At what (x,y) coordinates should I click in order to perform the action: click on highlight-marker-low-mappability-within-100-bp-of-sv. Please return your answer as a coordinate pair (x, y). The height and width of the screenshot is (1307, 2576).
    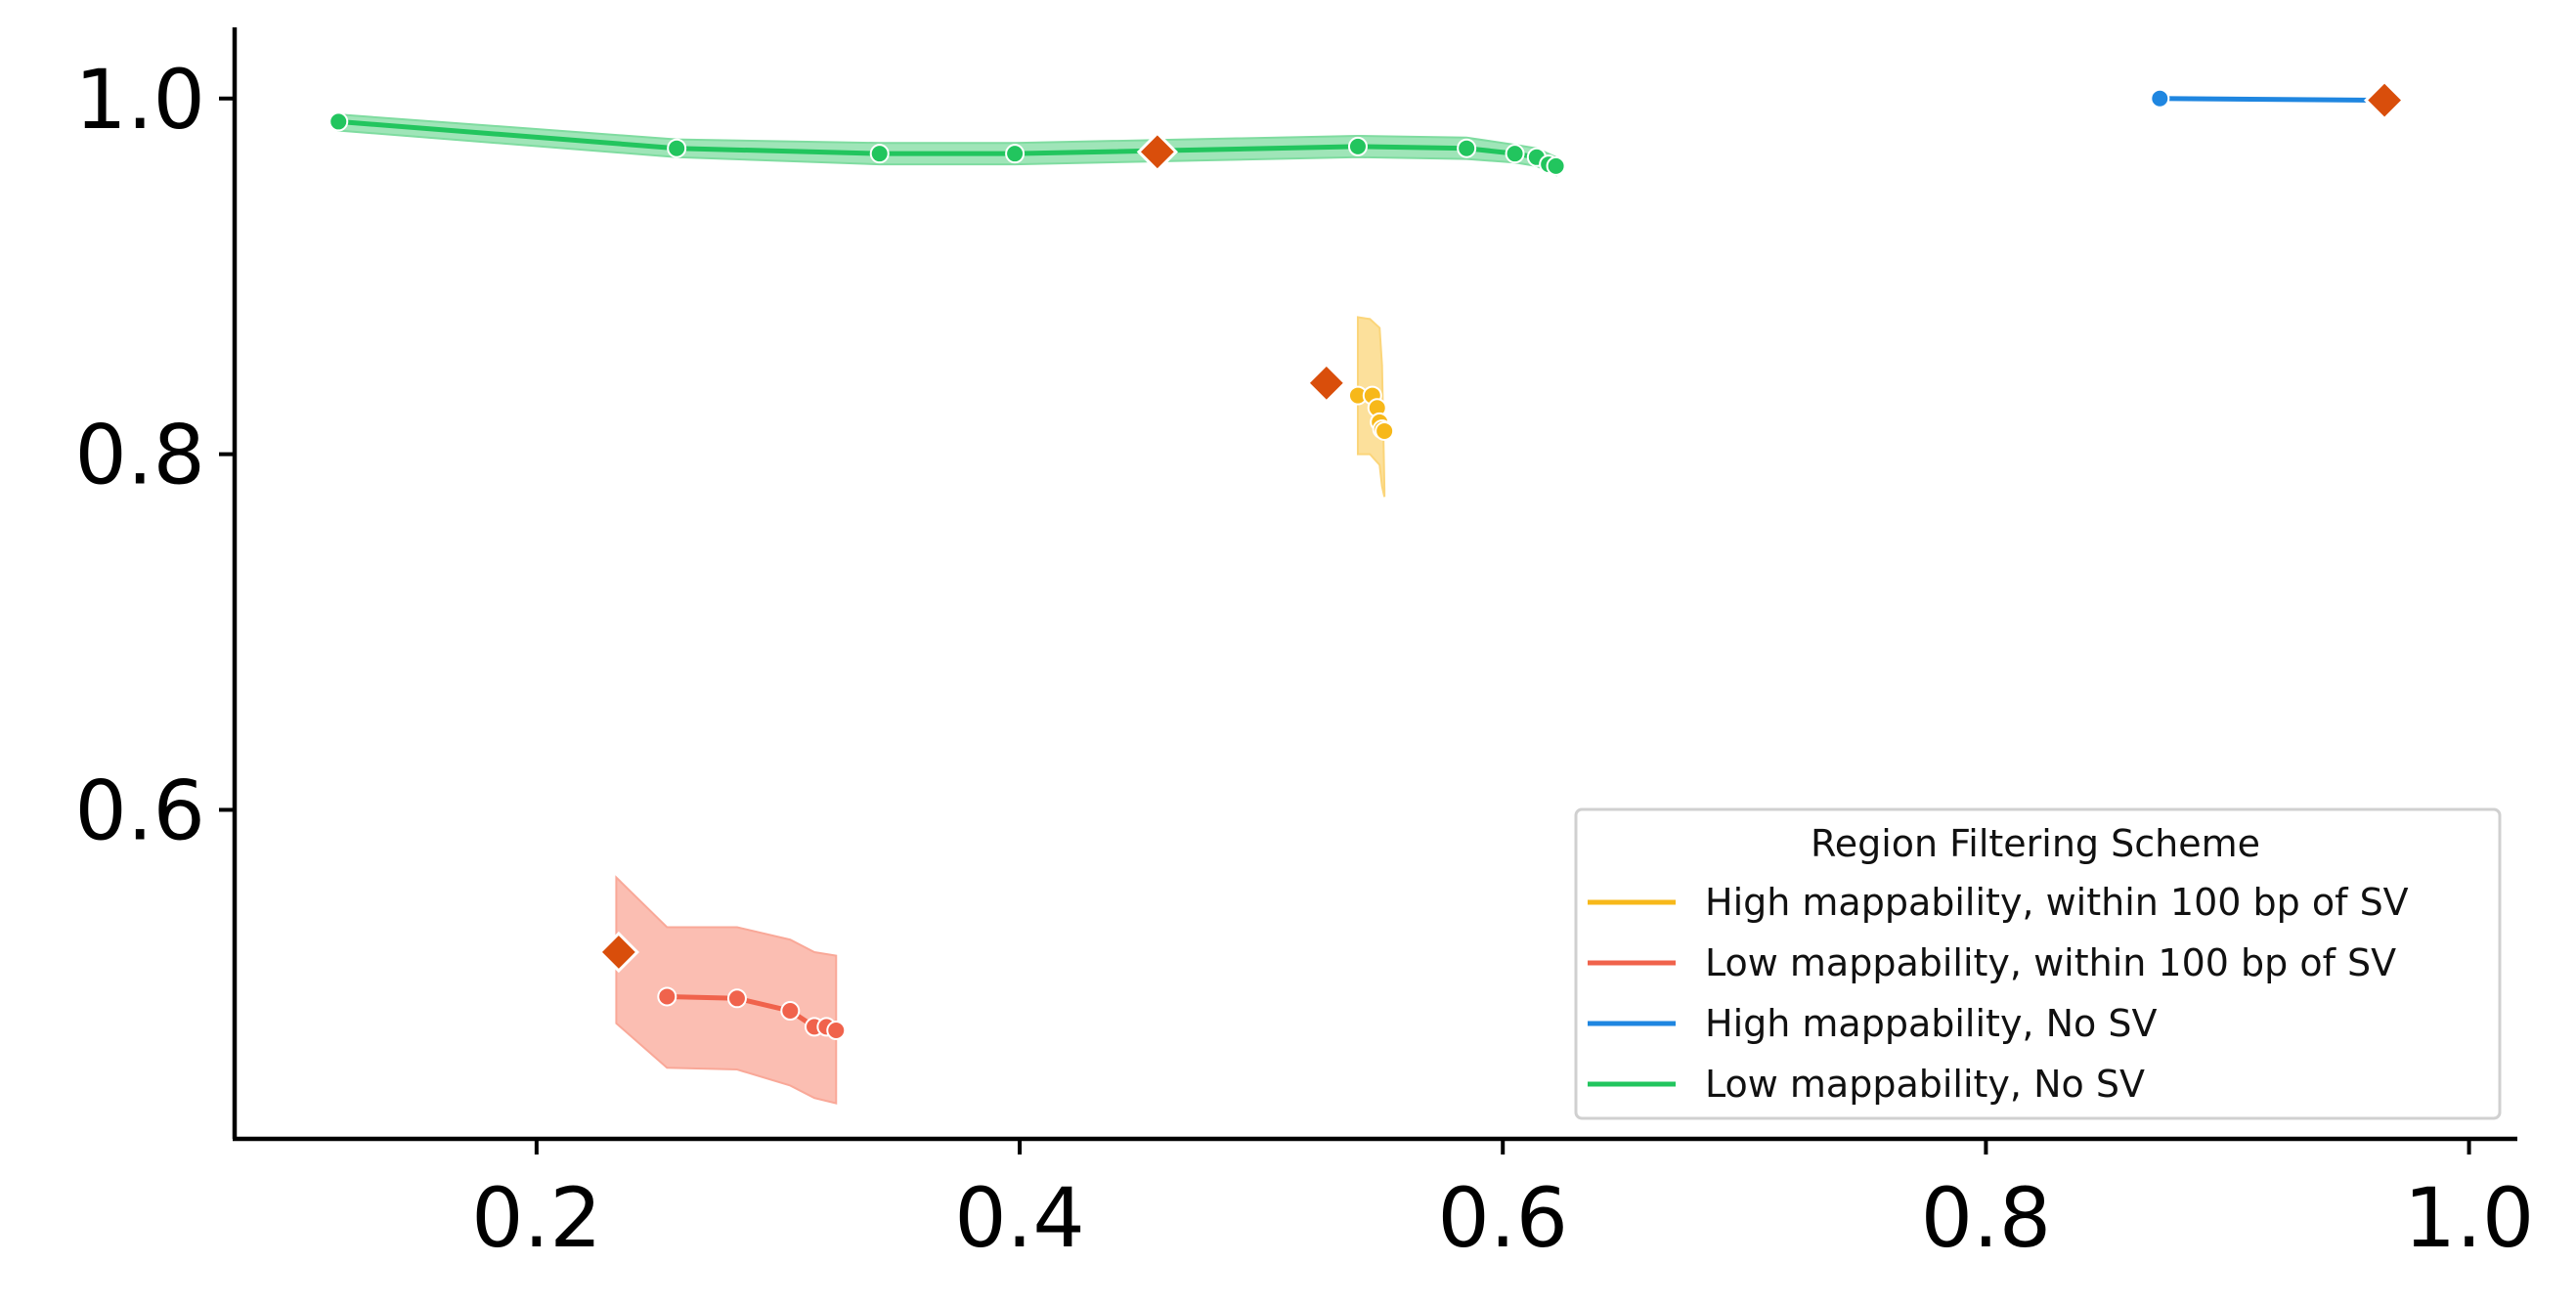
    Looking at the image, I should click on (618, 952).